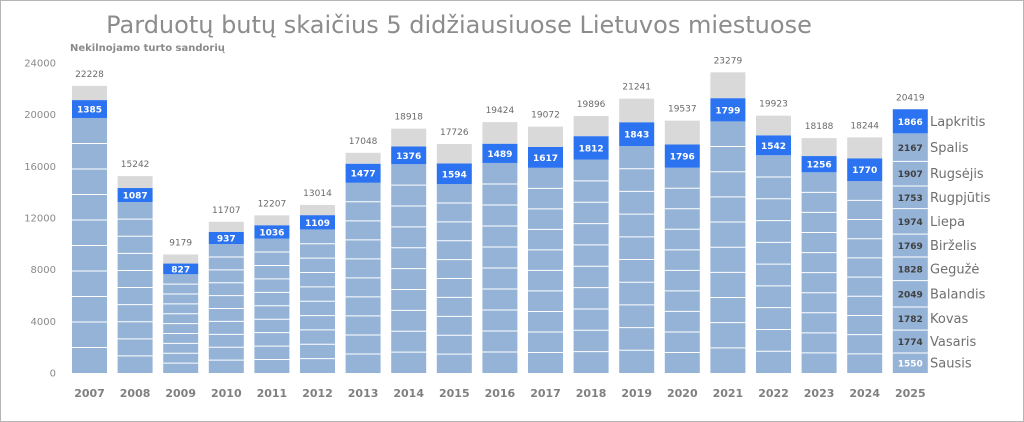 The height and width of the screenshot is (422, 1024). I want to click on y-axis-ticks: 0 4000 8000 12000 16000 20000 24000, so click(40, 219).